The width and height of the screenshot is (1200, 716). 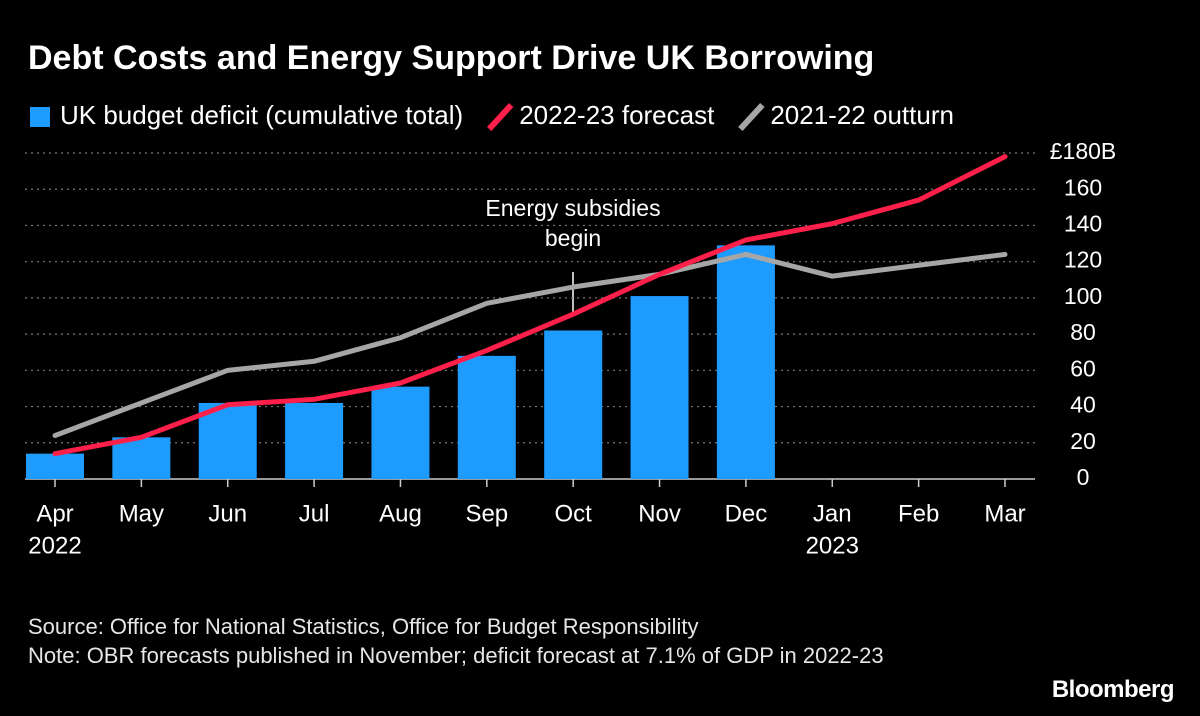 I want to click on annotation: Energy subsidies, so click(x=572, y=208).